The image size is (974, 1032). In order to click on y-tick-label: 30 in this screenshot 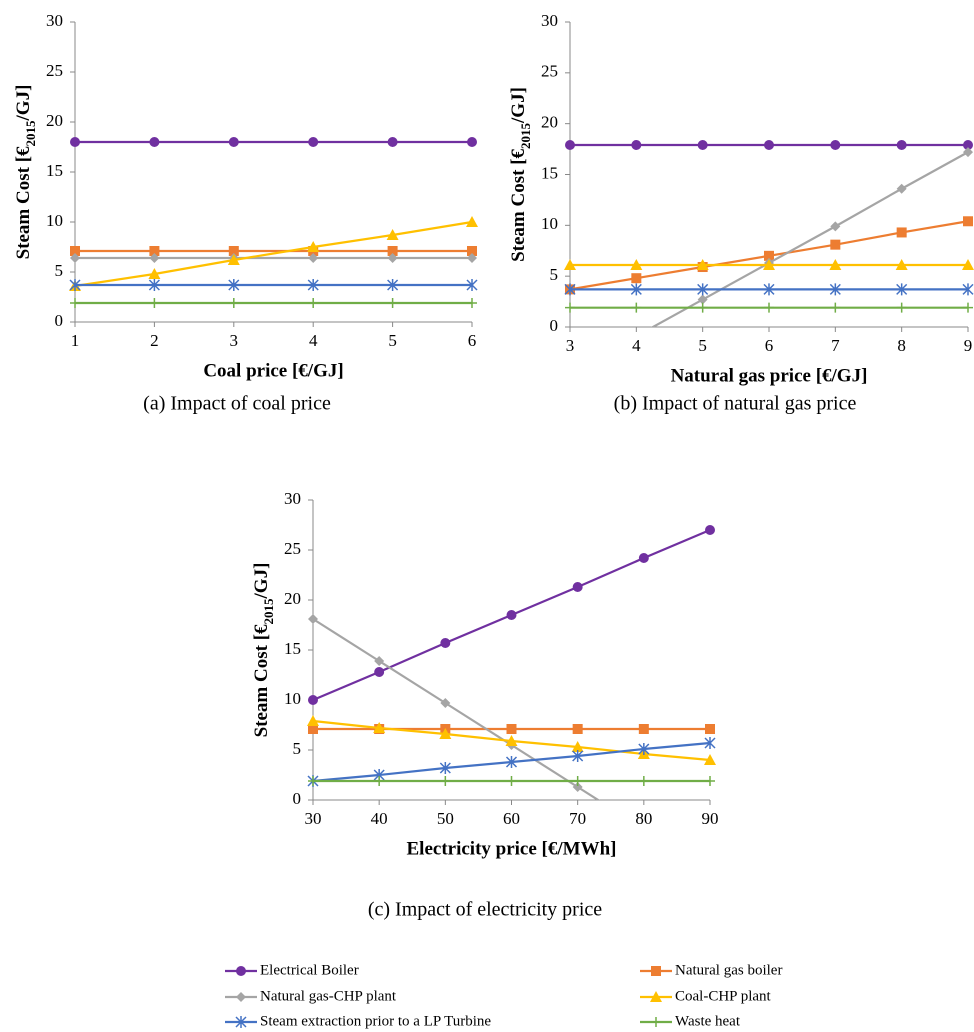, I will do `click(54, 20)`.